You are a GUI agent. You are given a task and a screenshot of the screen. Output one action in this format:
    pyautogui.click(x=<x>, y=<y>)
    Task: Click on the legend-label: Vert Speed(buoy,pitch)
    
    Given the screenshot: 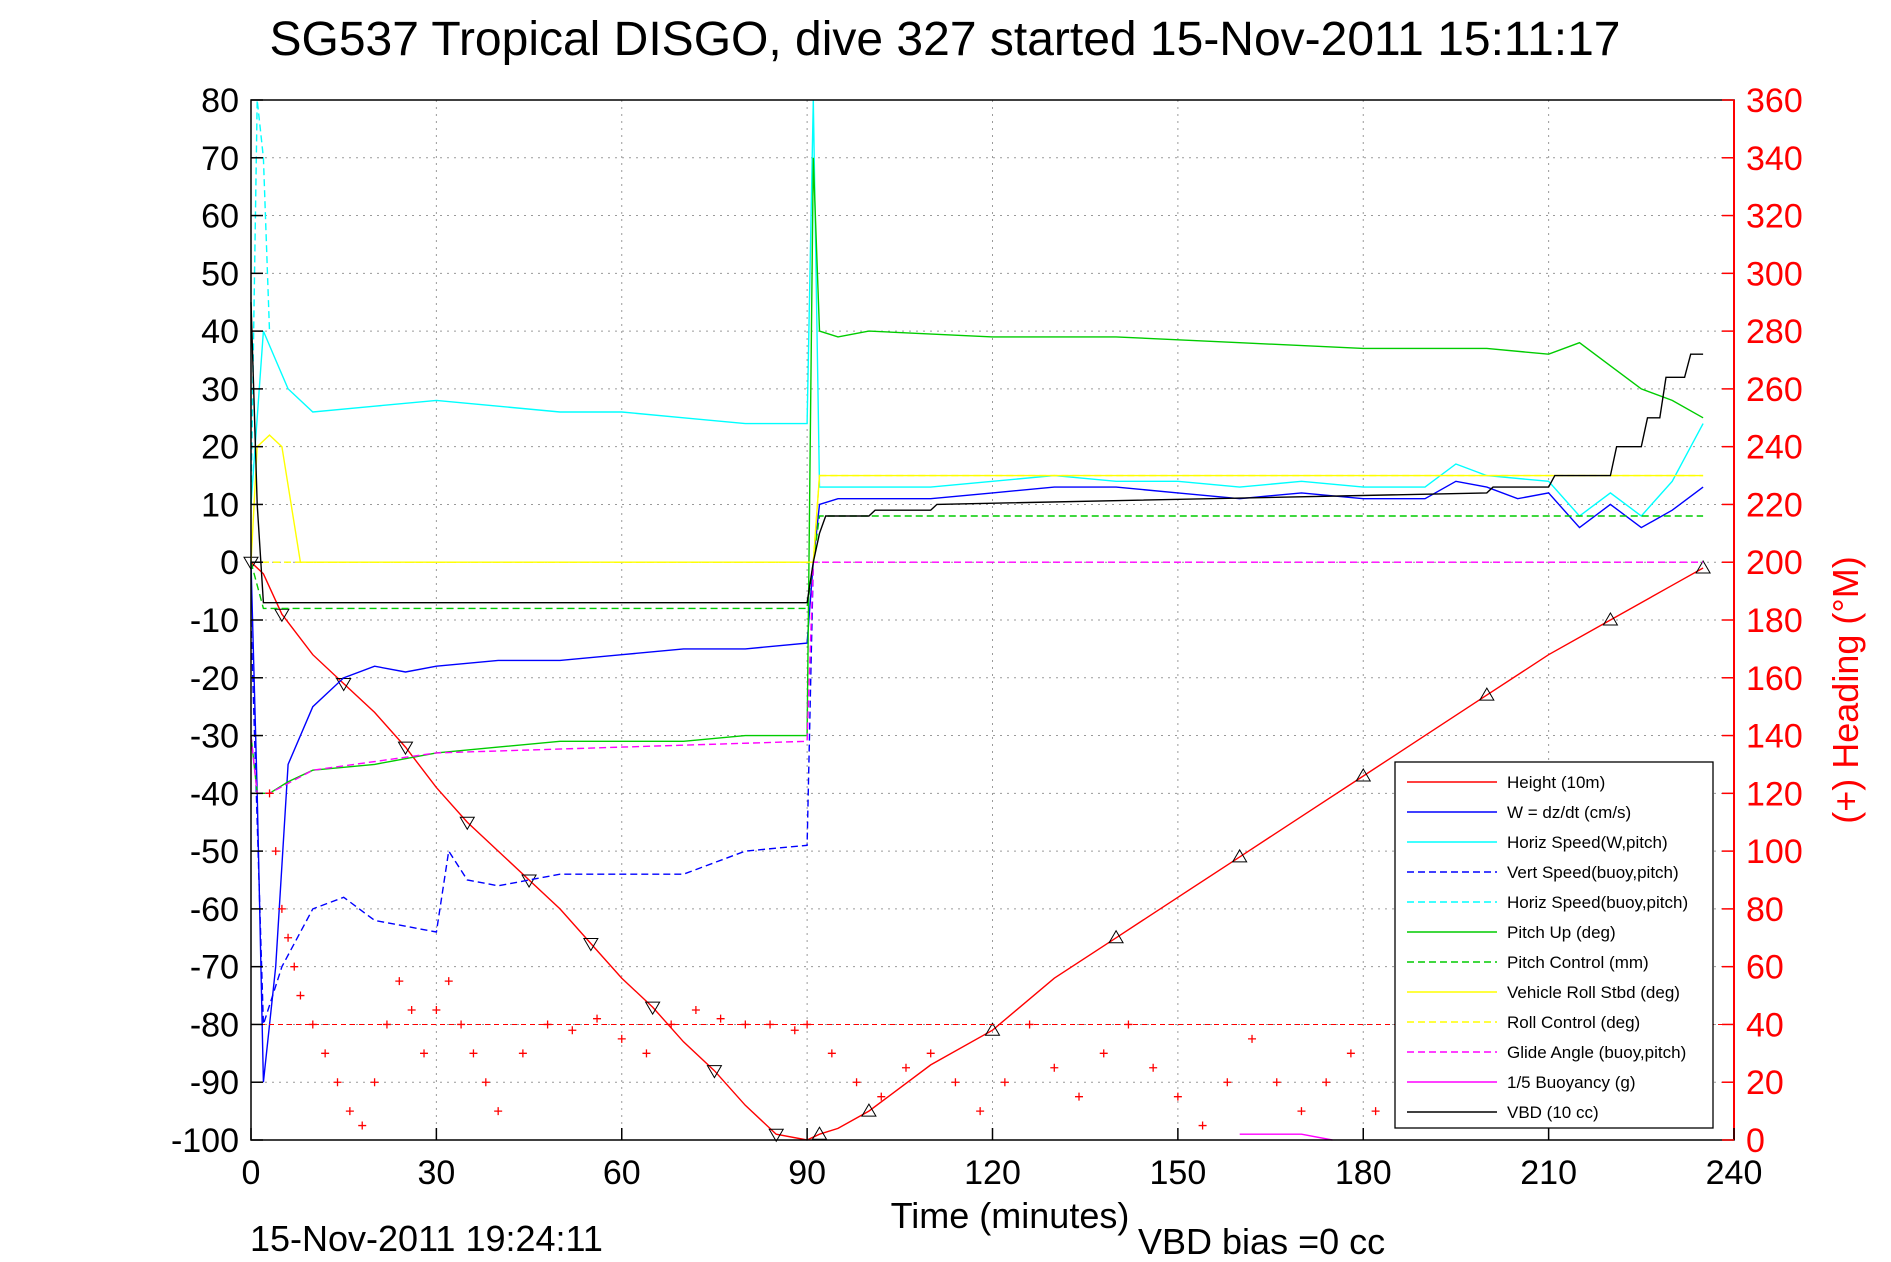 What is the action you would take?
    pyautogui.click(x=1593, y=872)
    